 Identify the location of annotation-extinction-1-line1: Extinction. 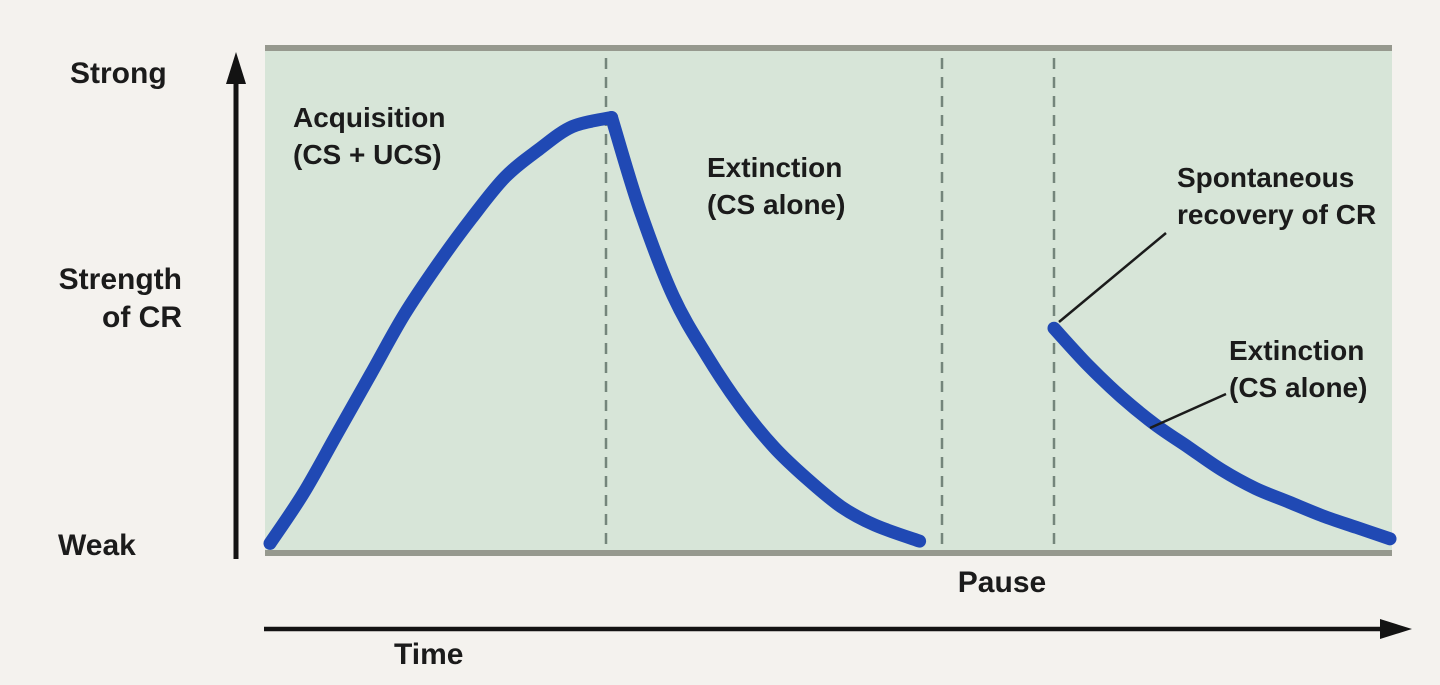
(775, 167).